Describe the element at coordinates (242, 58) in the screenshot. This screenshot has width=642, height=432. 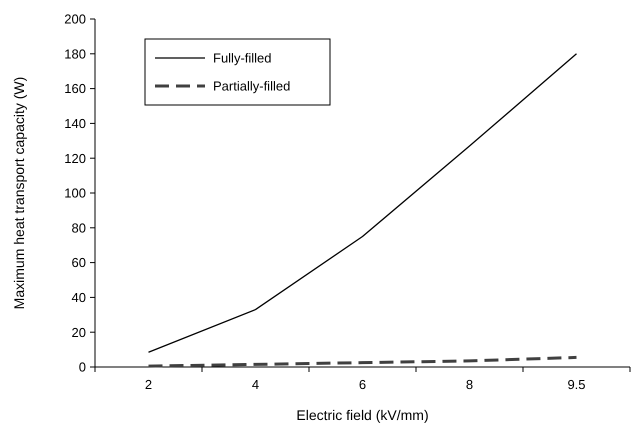
I see `legend-label: Fully-filled` at that location.